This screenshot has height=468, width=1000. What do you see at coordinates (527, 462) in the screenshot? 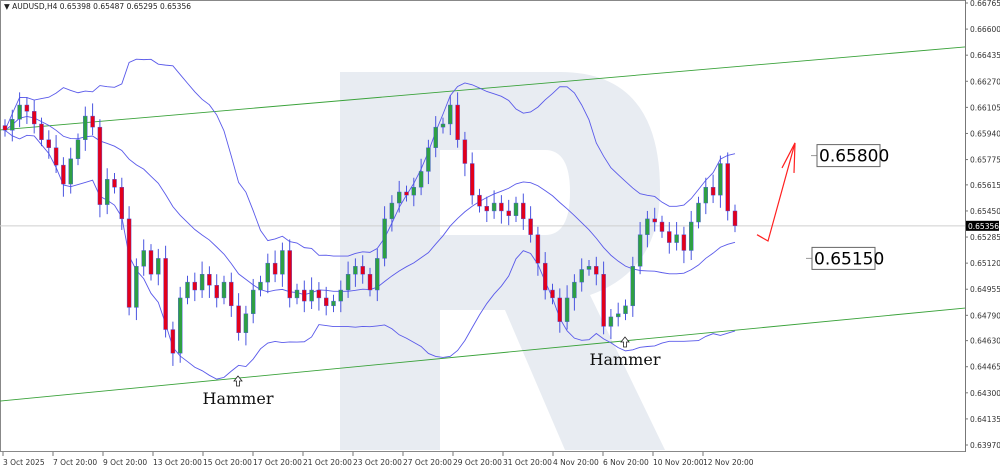
I see `x-tick-label: 31 Oct 20:00` at bounding box center [527, 462].